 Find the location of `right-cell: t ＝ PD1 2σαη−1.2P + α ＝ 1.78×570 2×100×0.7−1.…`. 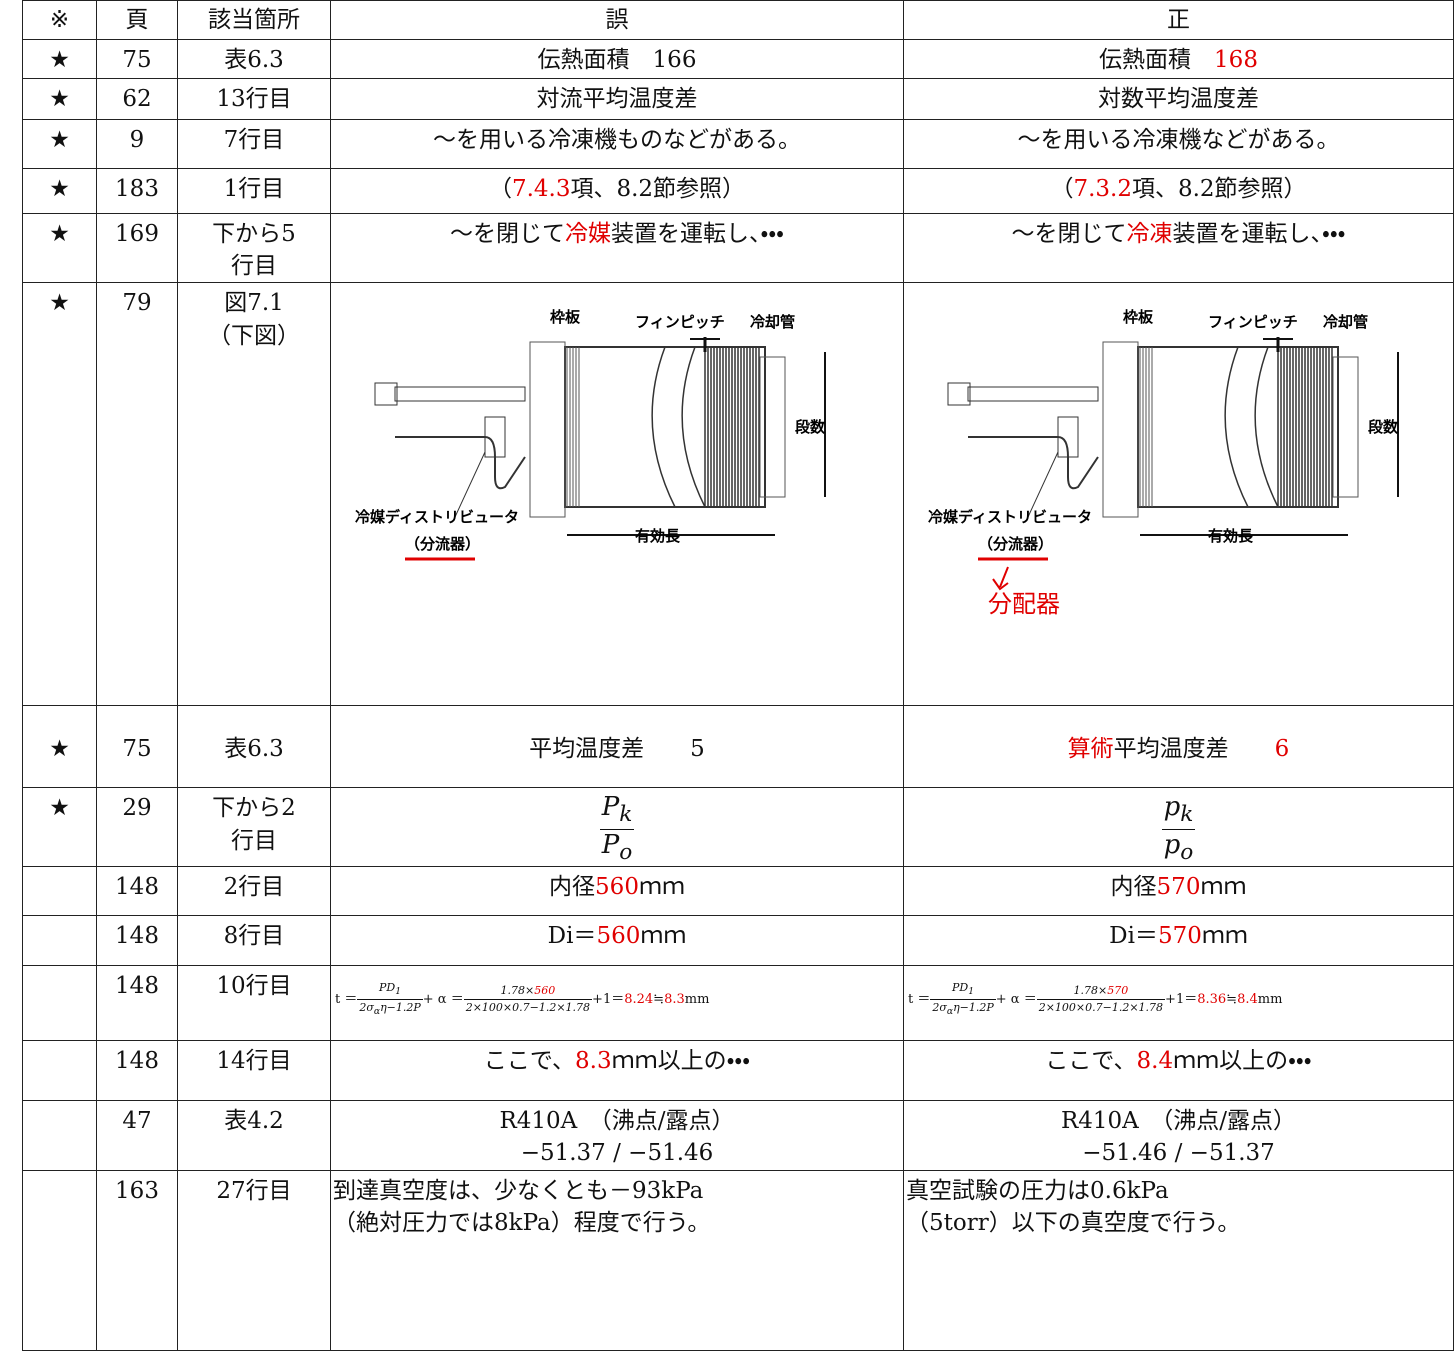

right-cell: t ＝ PD1 2σαη−1.2P + α ＝ 1.78×570 2×100×0.7−1.… is located at coordinates (1178, 1002).